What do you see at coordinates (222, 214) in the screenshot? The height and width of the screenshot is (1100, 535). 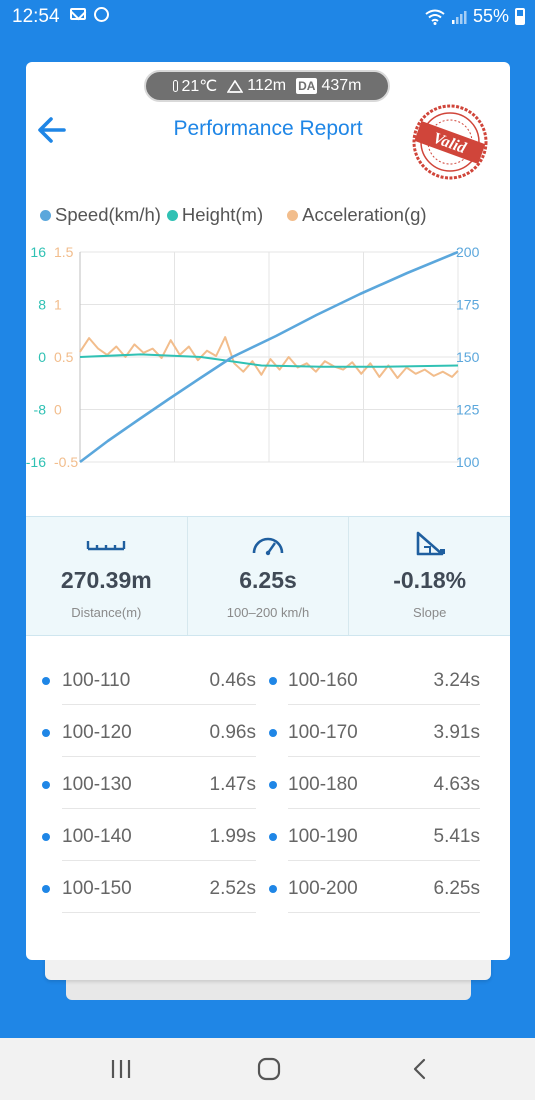 I see `legend-height-label: Height(m)` at bounding box center [222, 214].